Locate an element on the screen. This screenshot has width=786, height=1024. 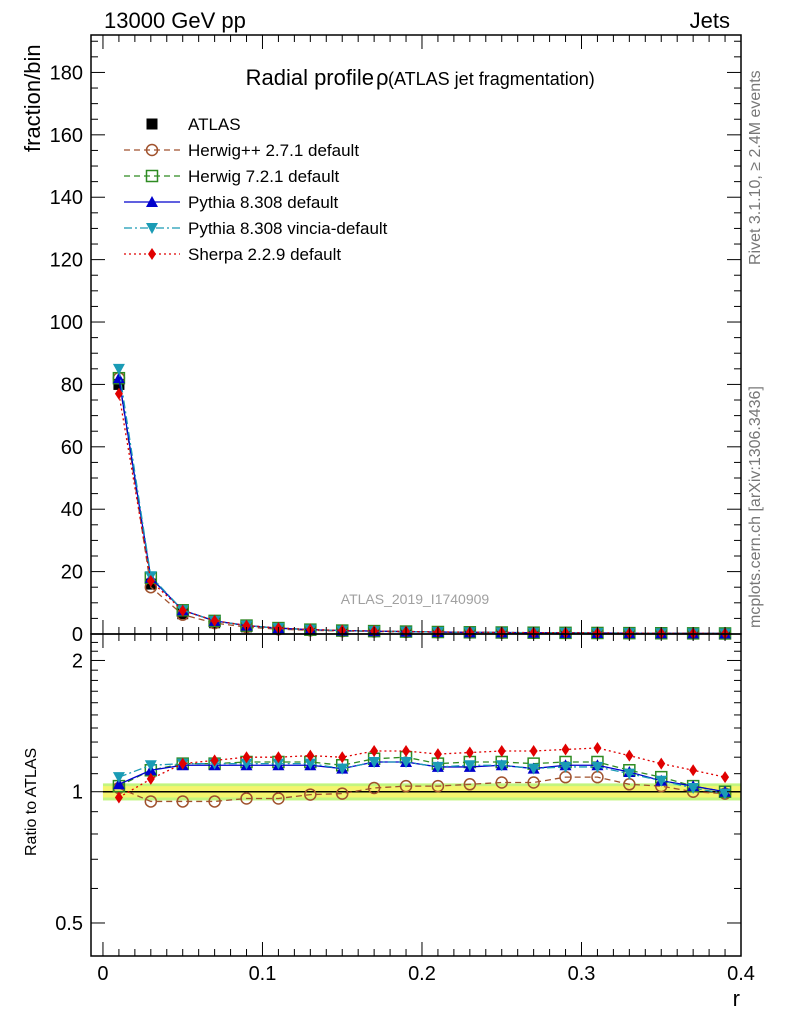
y-tick-label: 140 is located at coordinates (66, 198).